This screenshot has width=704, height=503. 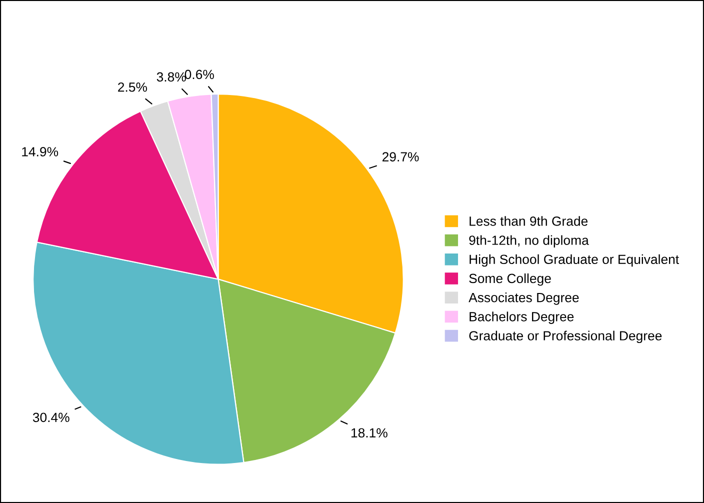 I want to click on legend-label: Some College, so click(x=510, y=279).